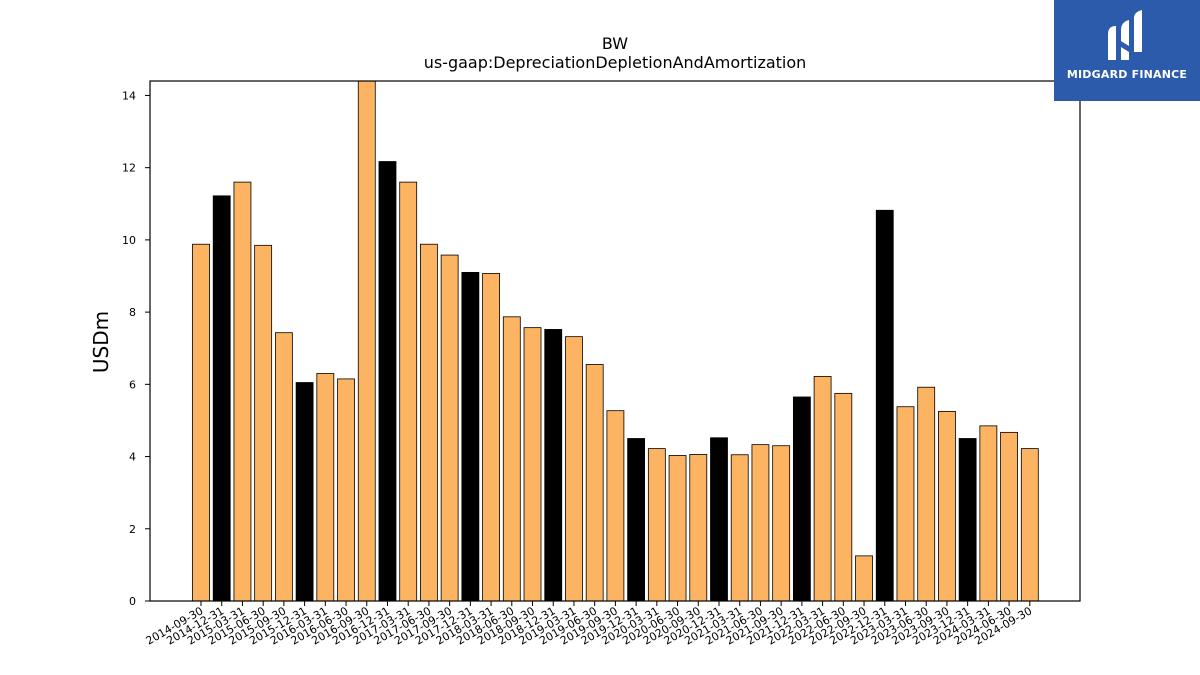 This screenshot has height=675, width=1200. Describe the element at coordinates (129, 168) in the screenshot. I see `y-tick-label: 12` at that location.